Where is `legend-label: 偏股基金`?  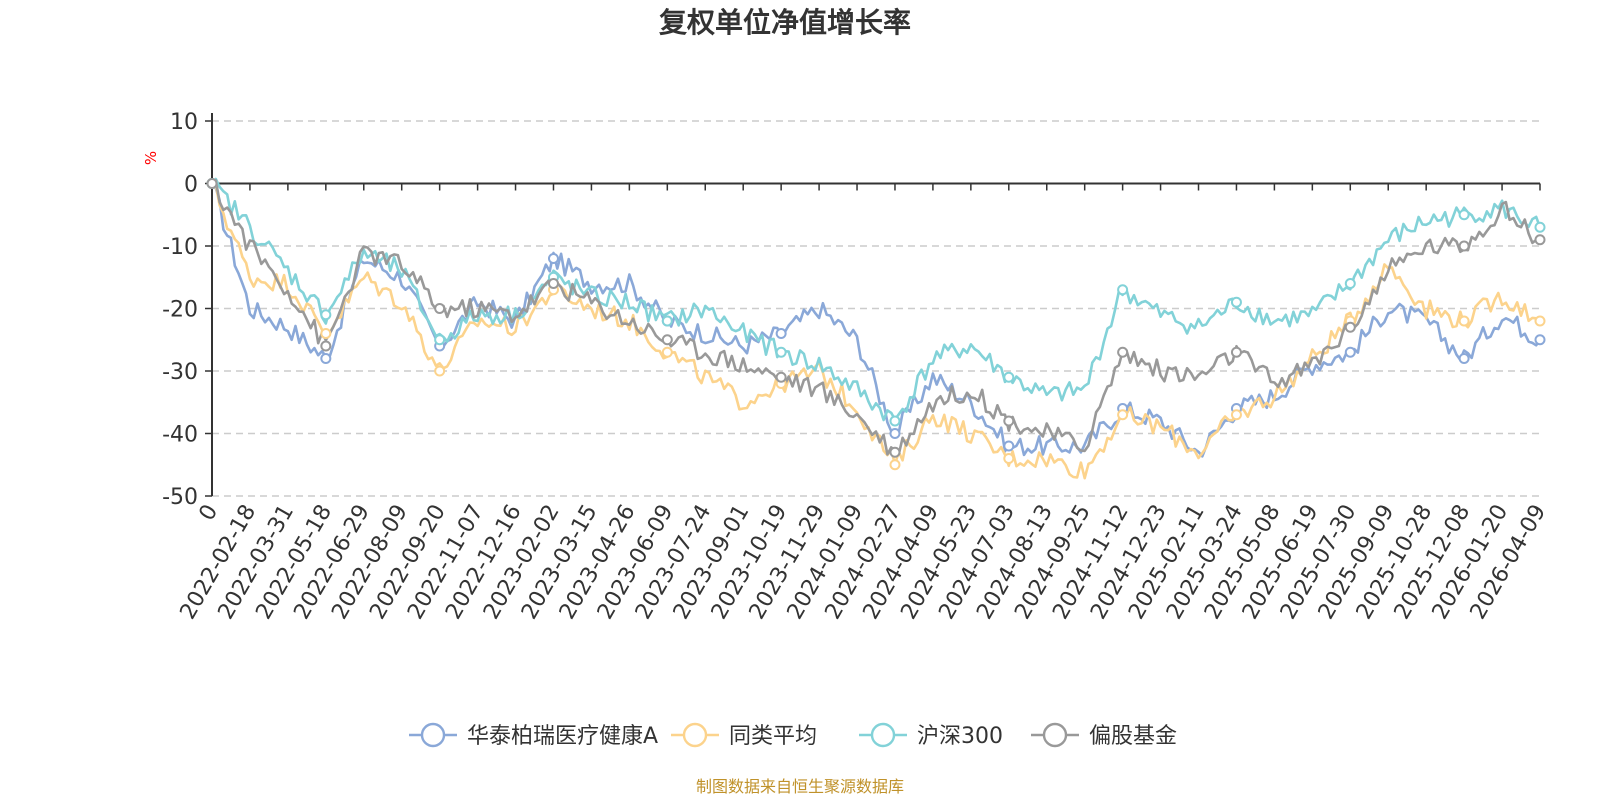
legend-label: 偏股基金 is located at coordinates (1133, 736).